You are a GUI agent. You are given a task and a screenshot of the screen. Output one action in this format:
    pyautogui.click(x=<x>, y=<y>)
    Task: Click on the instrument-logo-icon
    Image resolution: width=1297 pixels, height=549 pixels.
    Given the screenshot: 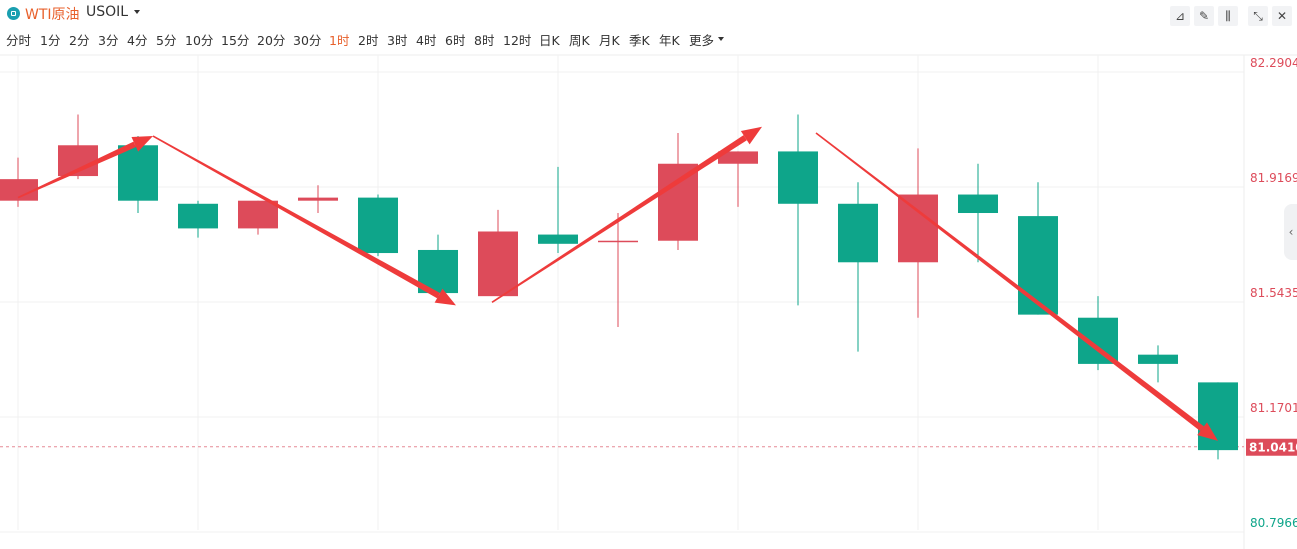 What is the action you would take?
    pyautogui.click(x=13, y=13)
    